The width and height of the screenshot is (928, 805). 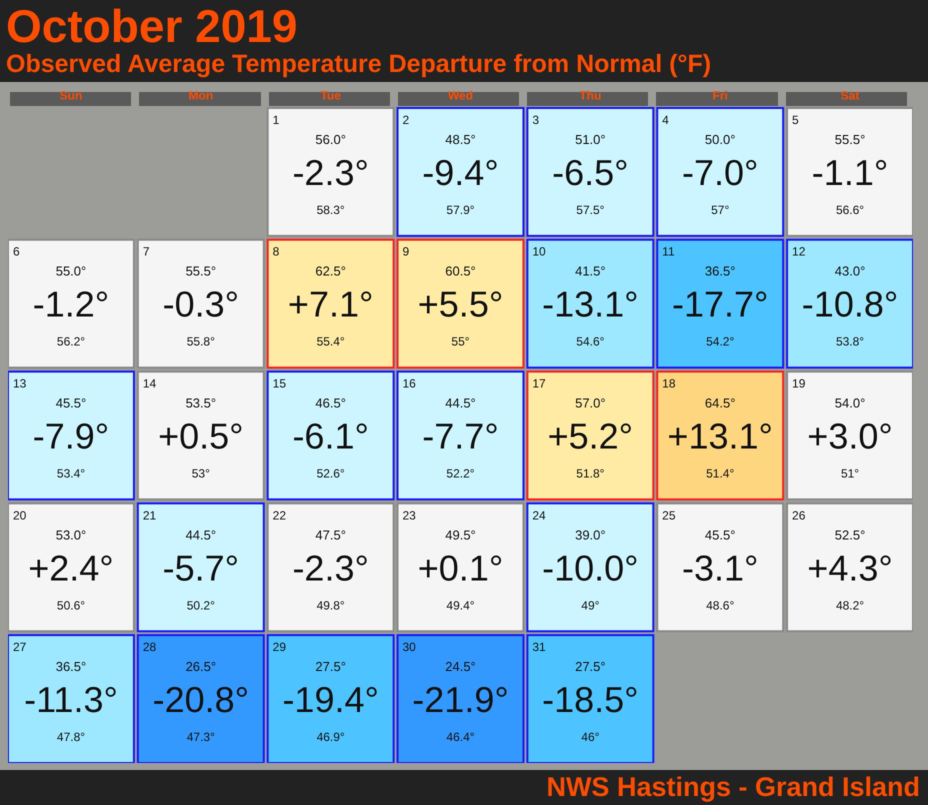 What do you see at coordinates (590, 95) in the screenshot?
I see `x-tick-label: Thu` at bounding box center [590, 95].